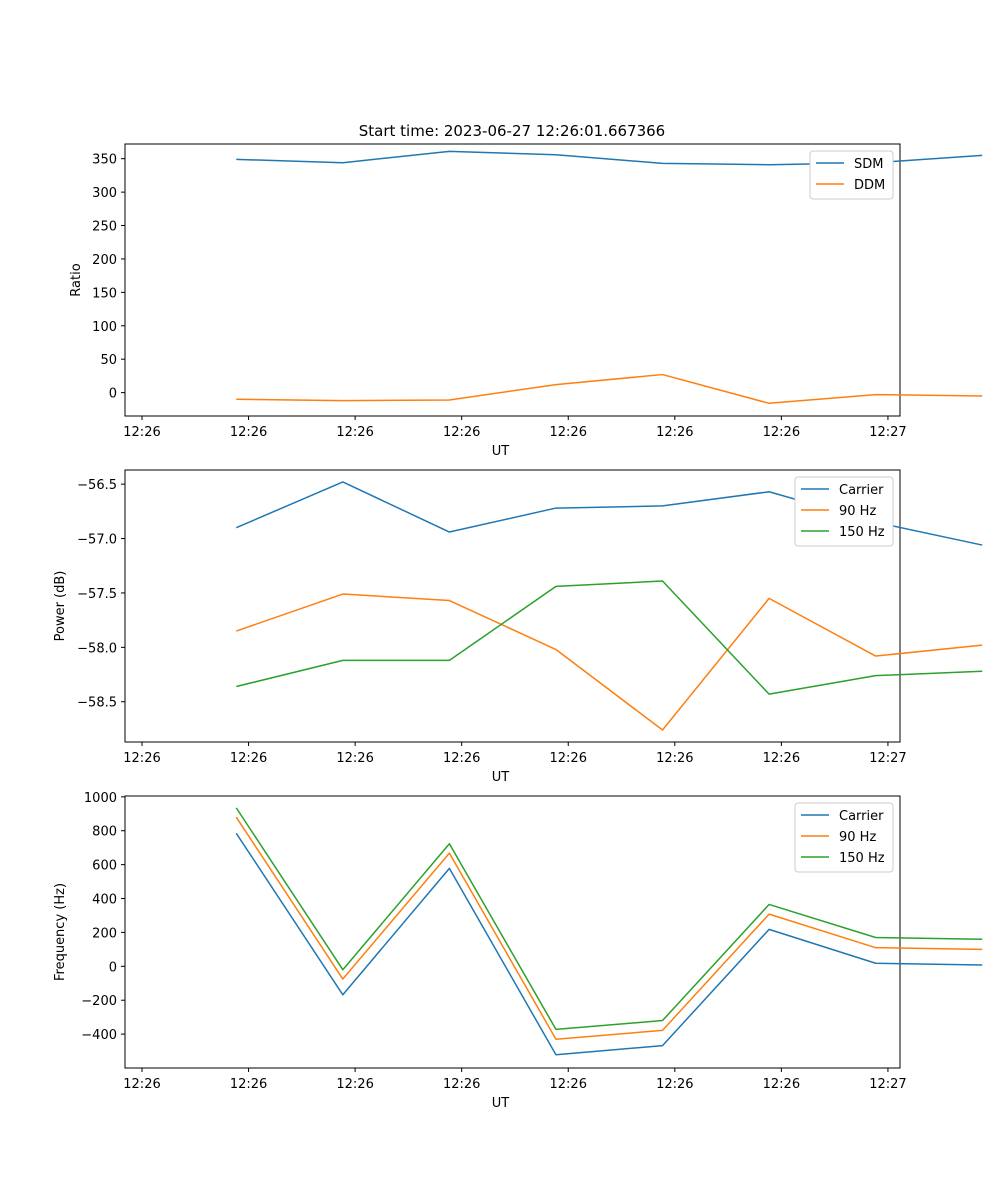 The image size is (1000, 1200). Describe the element at coordinates (104, 900) in the screenshot. I see `y-tick-label: 400` at that location.